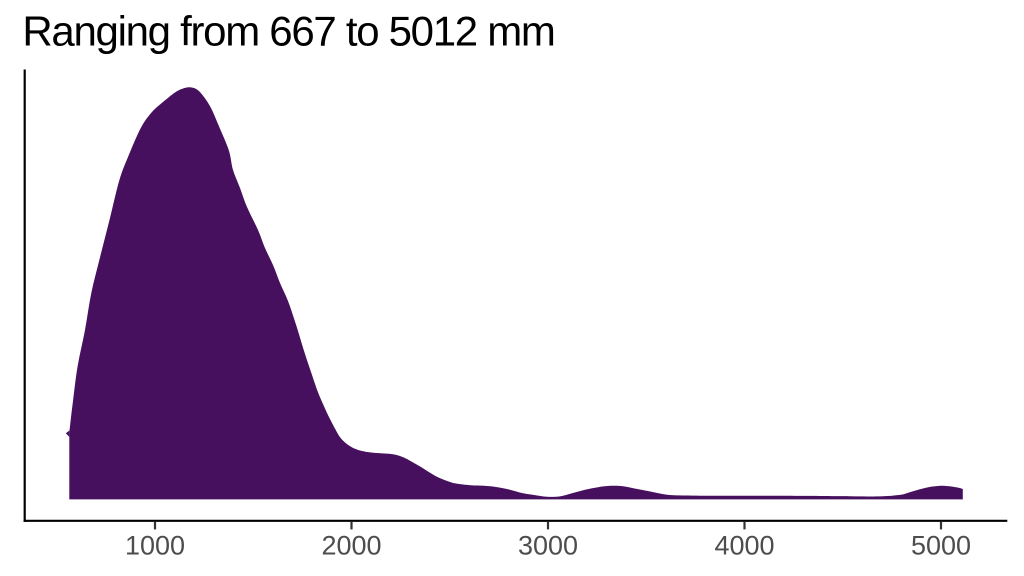 The height and width of the screenshot is (576, 1024). What do you see at coordinates (548, 545) in the screenshot?
I see `svg-text: 3000` at bounding box center [548, 545].